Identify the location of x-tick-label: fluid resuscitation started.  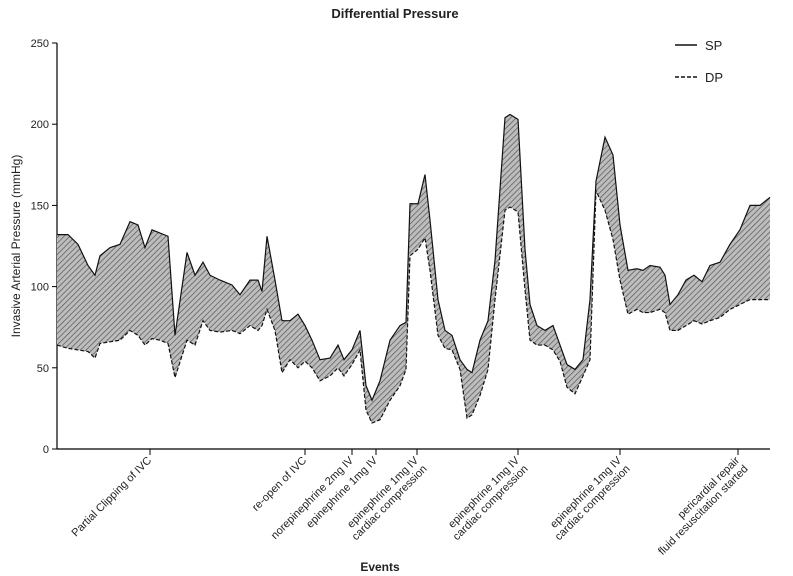
(703, 510).